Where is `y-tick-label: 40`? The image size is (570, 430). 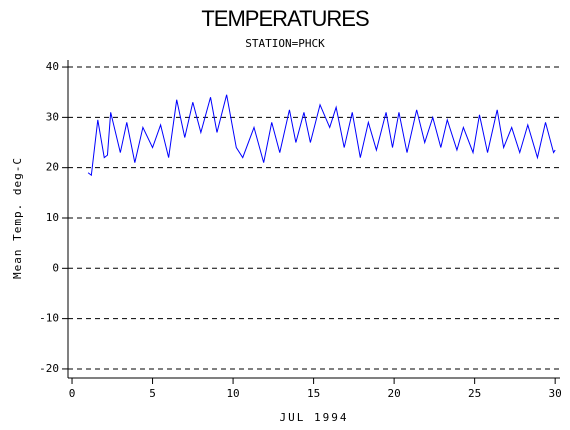
y-tick-label: 40 is located at coordinates (52, 66).